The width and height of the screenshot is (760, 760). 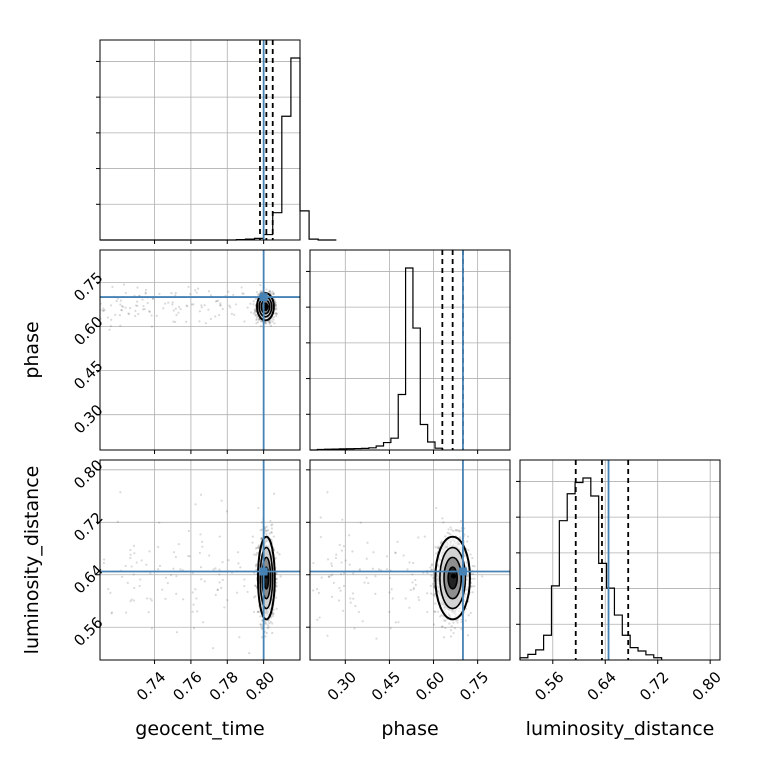 What do you see at coordinates (549, 686) in the screenshot?
I see `x-tick-label: 0.56` at bounding box center [549, 686].